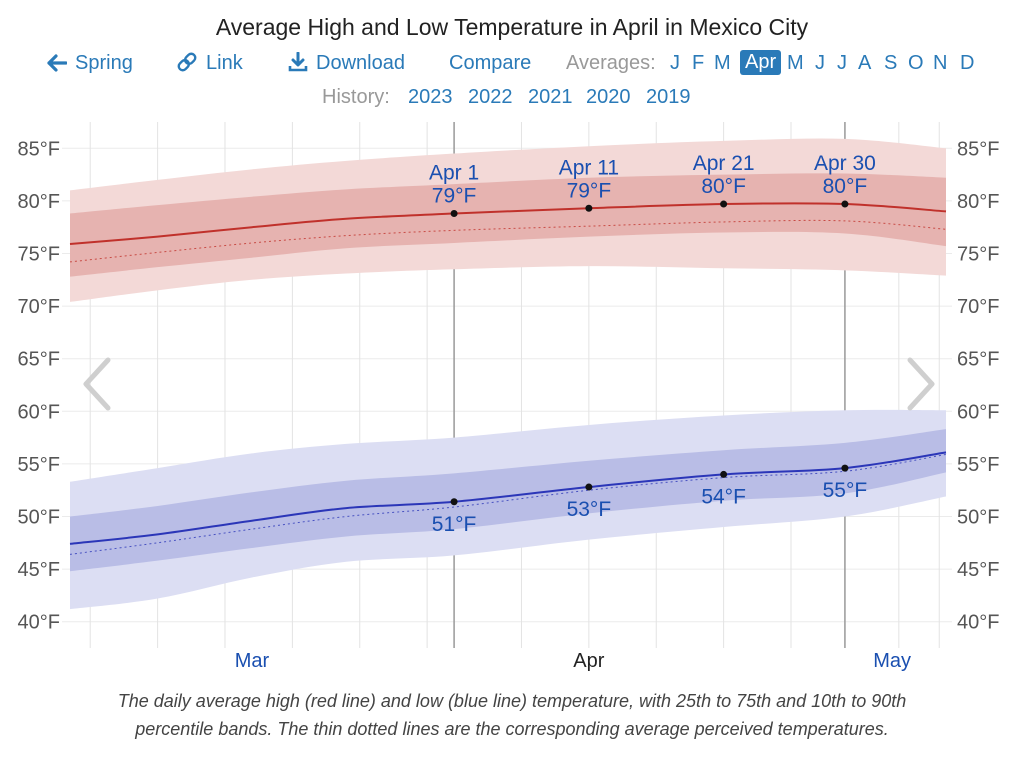 The width and height of the screenshot is (1024, 759). What do you see at coordinates (104, 63) in the screenshot?
I see `spring-link-label: Spring` at bounding box center [104, 63].